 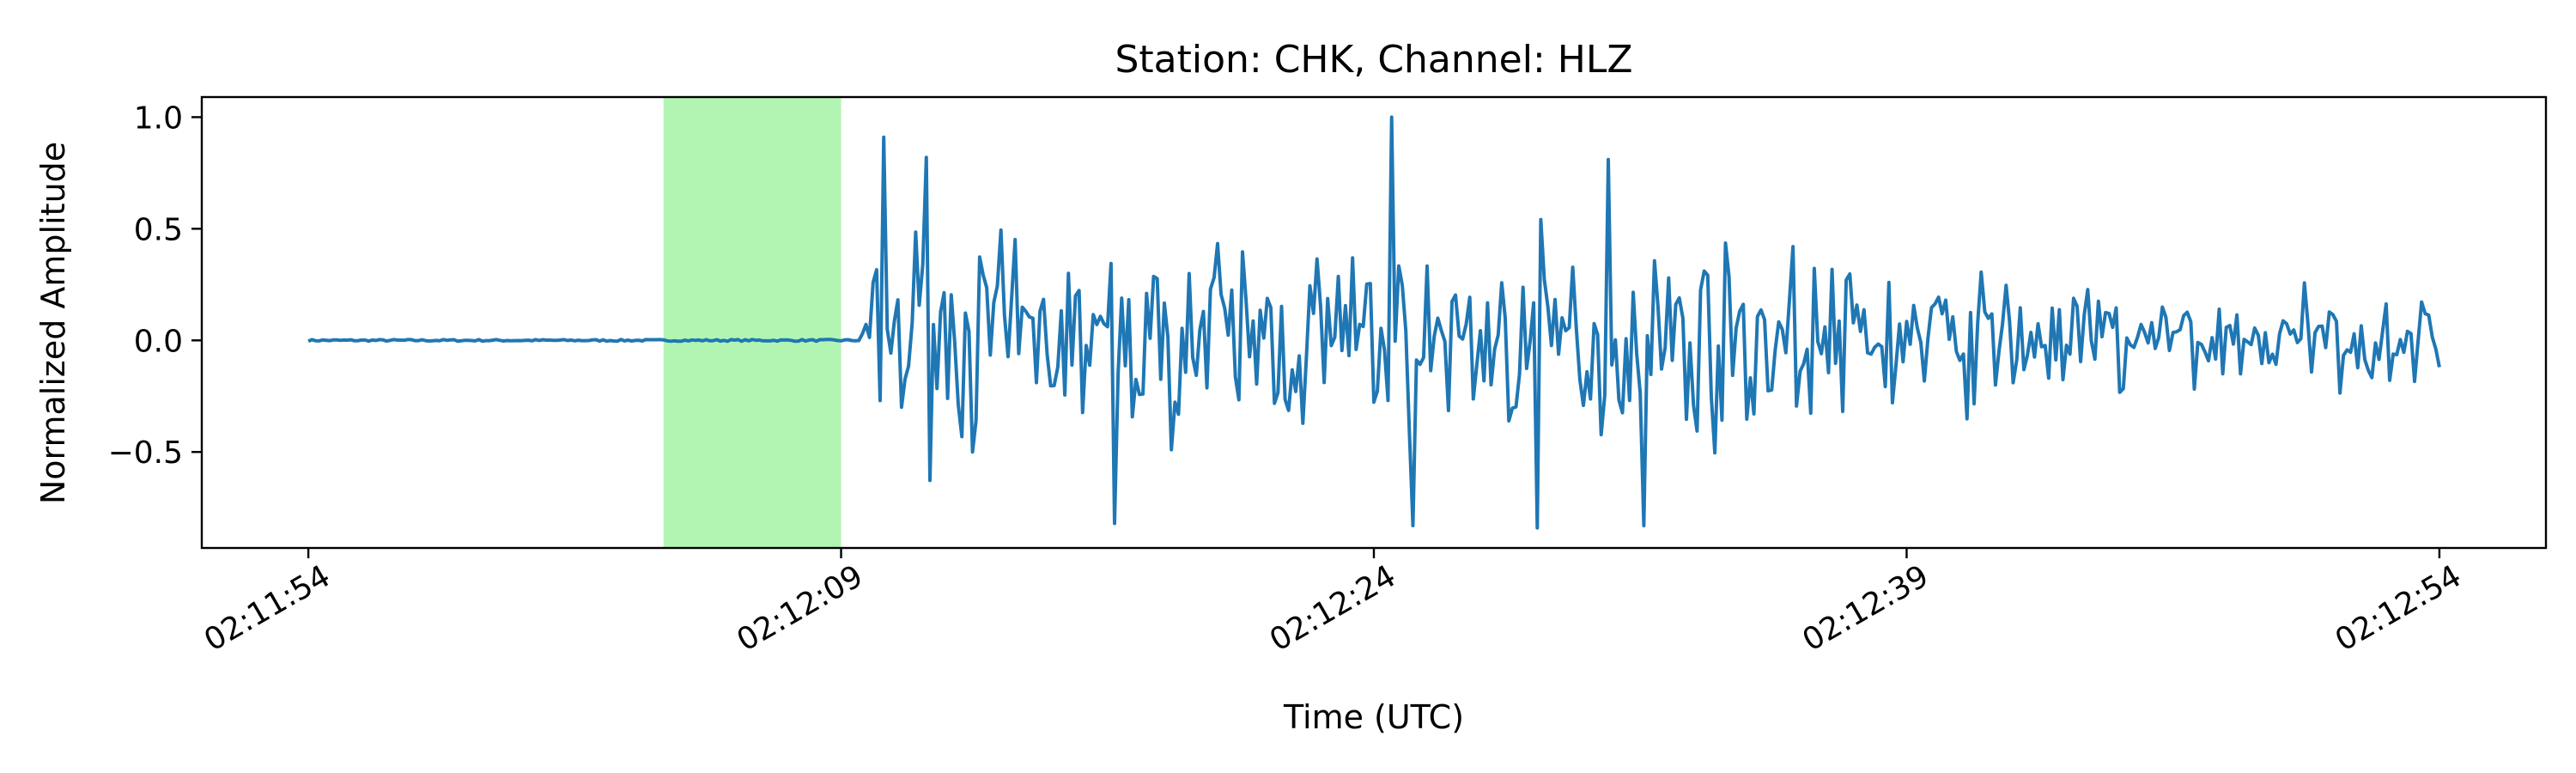 I want to click on y-axis-label: Normalized Amplitude, so click(x=53, y=323).